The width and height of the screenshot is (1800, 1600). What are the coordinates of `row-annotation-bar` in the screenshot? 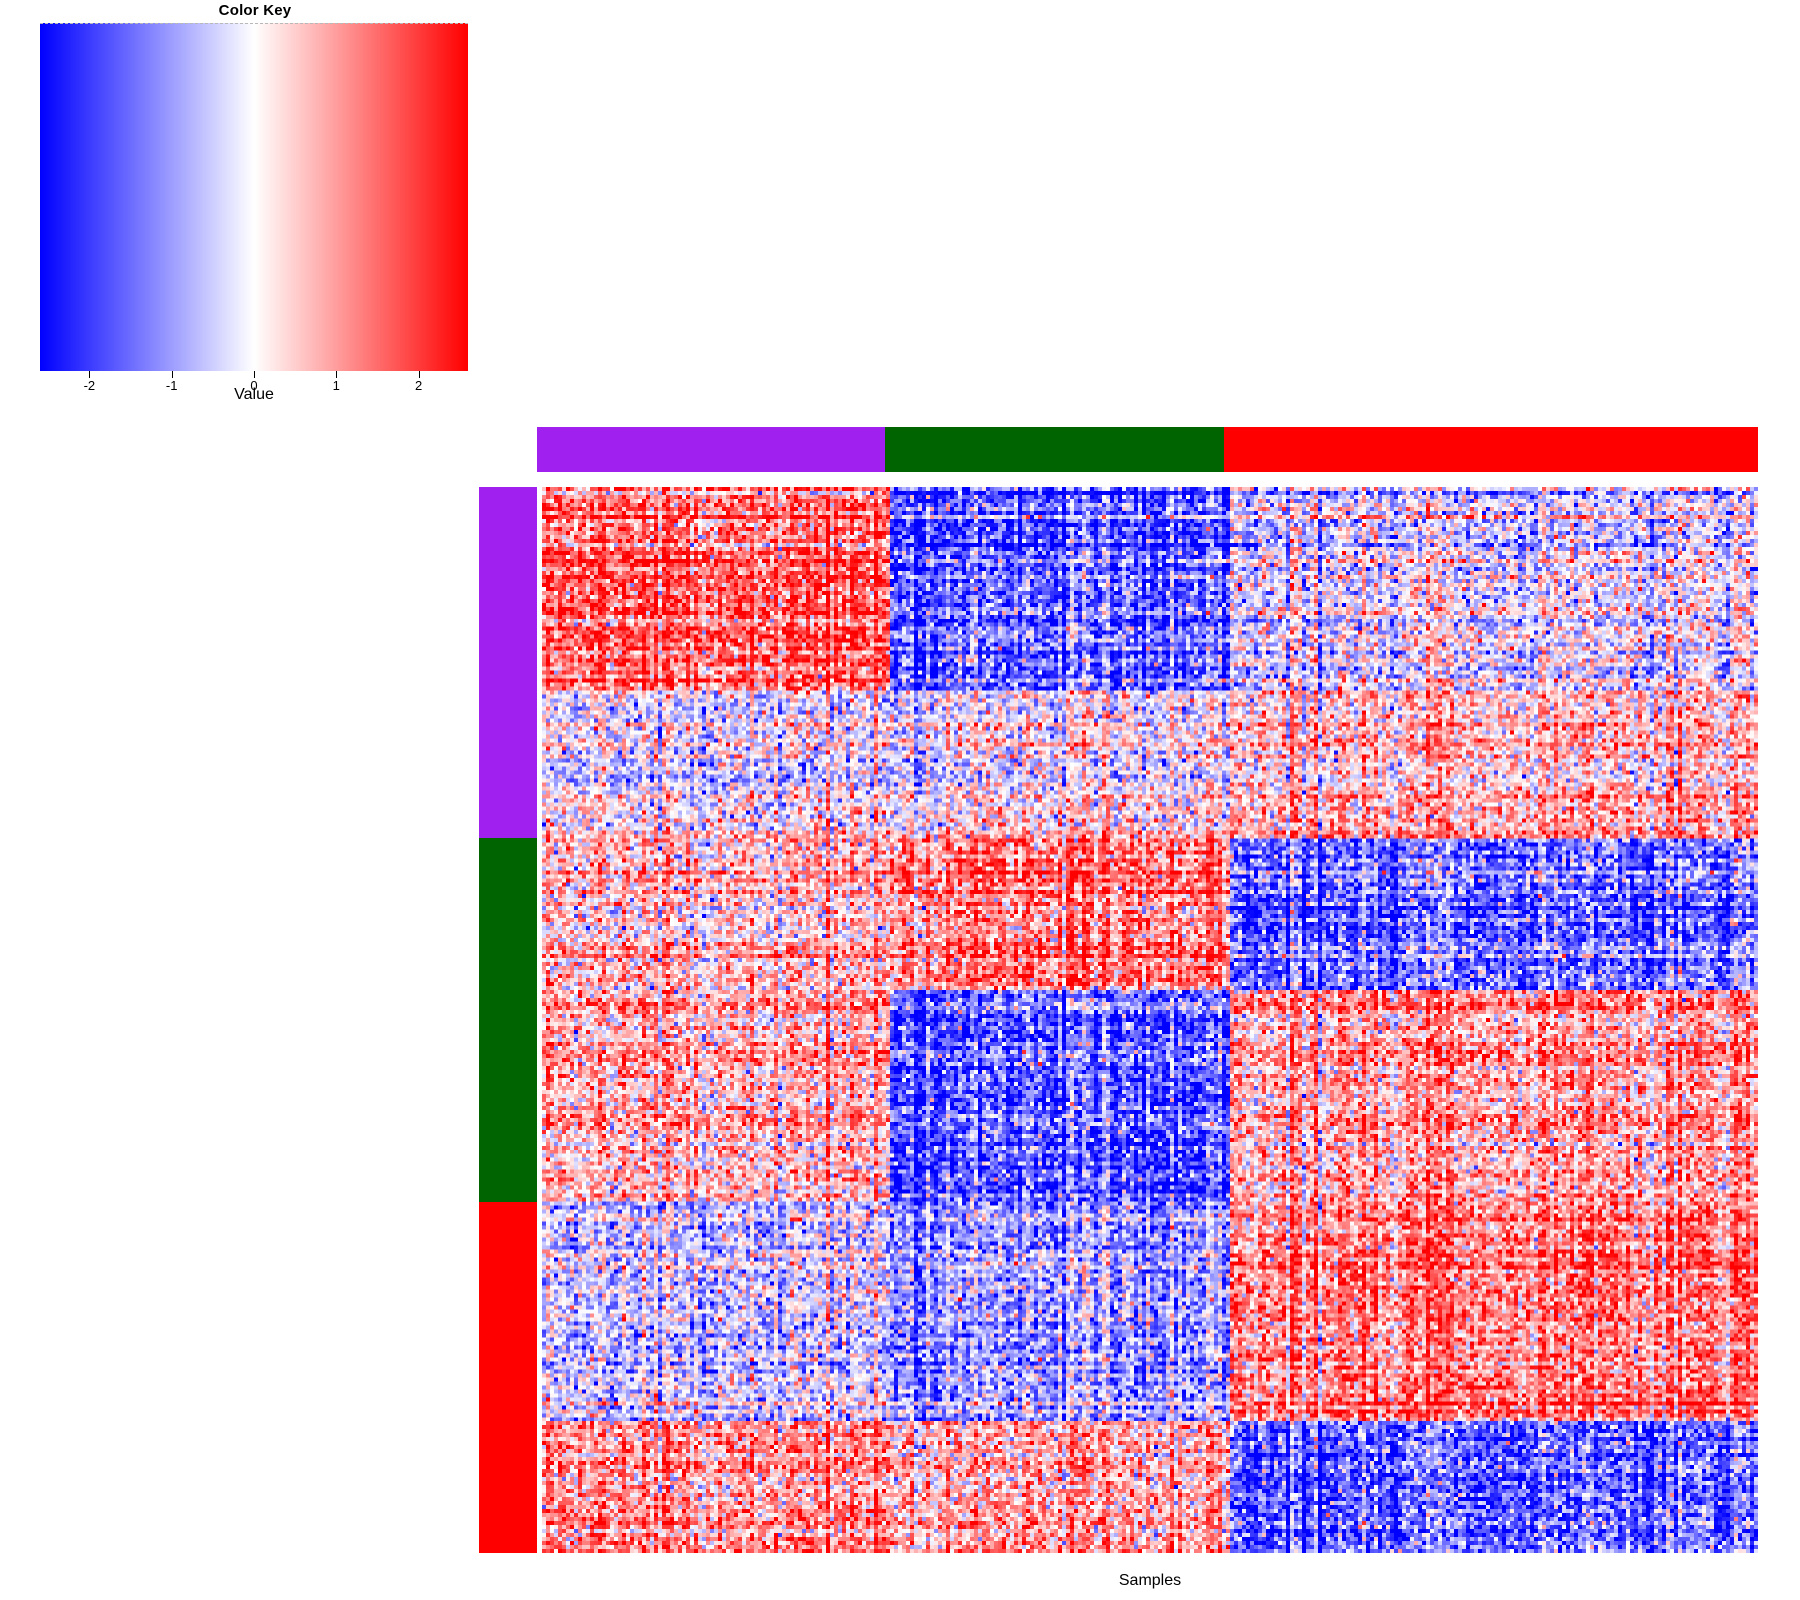 It's located at (508, 1020).